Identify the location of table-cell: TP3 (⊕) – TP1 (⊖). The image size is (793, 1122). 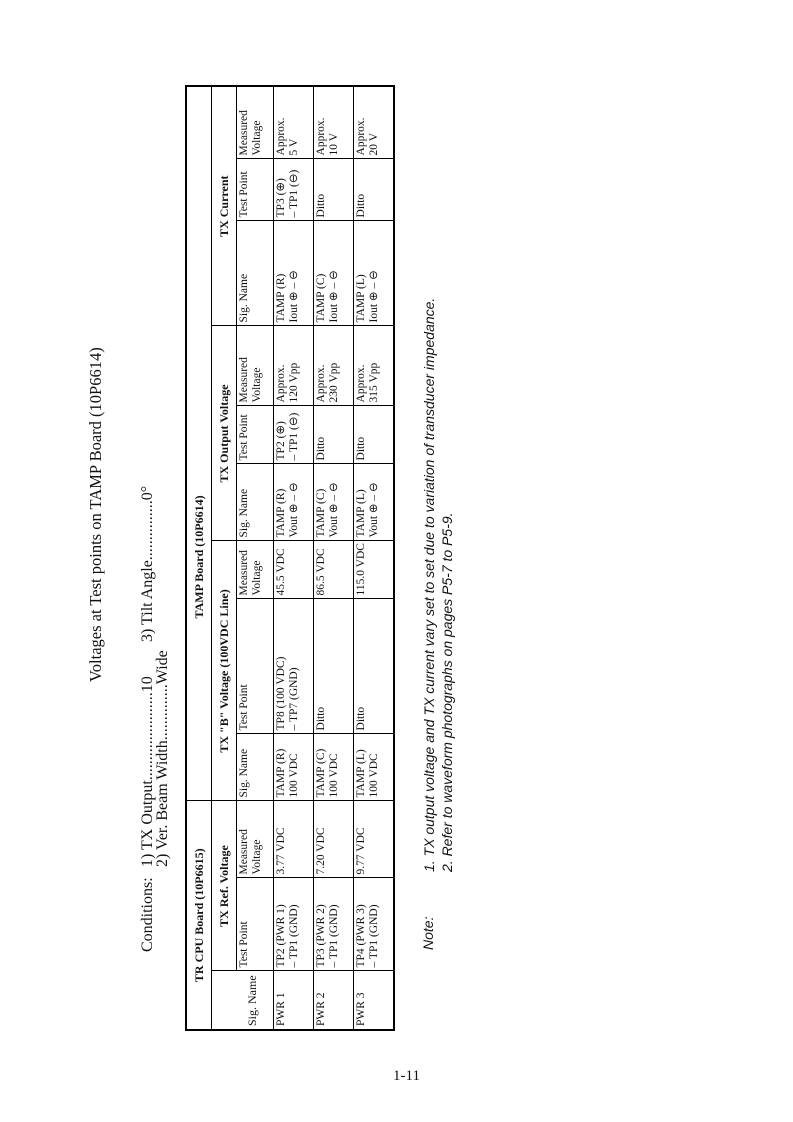
(293, 189).